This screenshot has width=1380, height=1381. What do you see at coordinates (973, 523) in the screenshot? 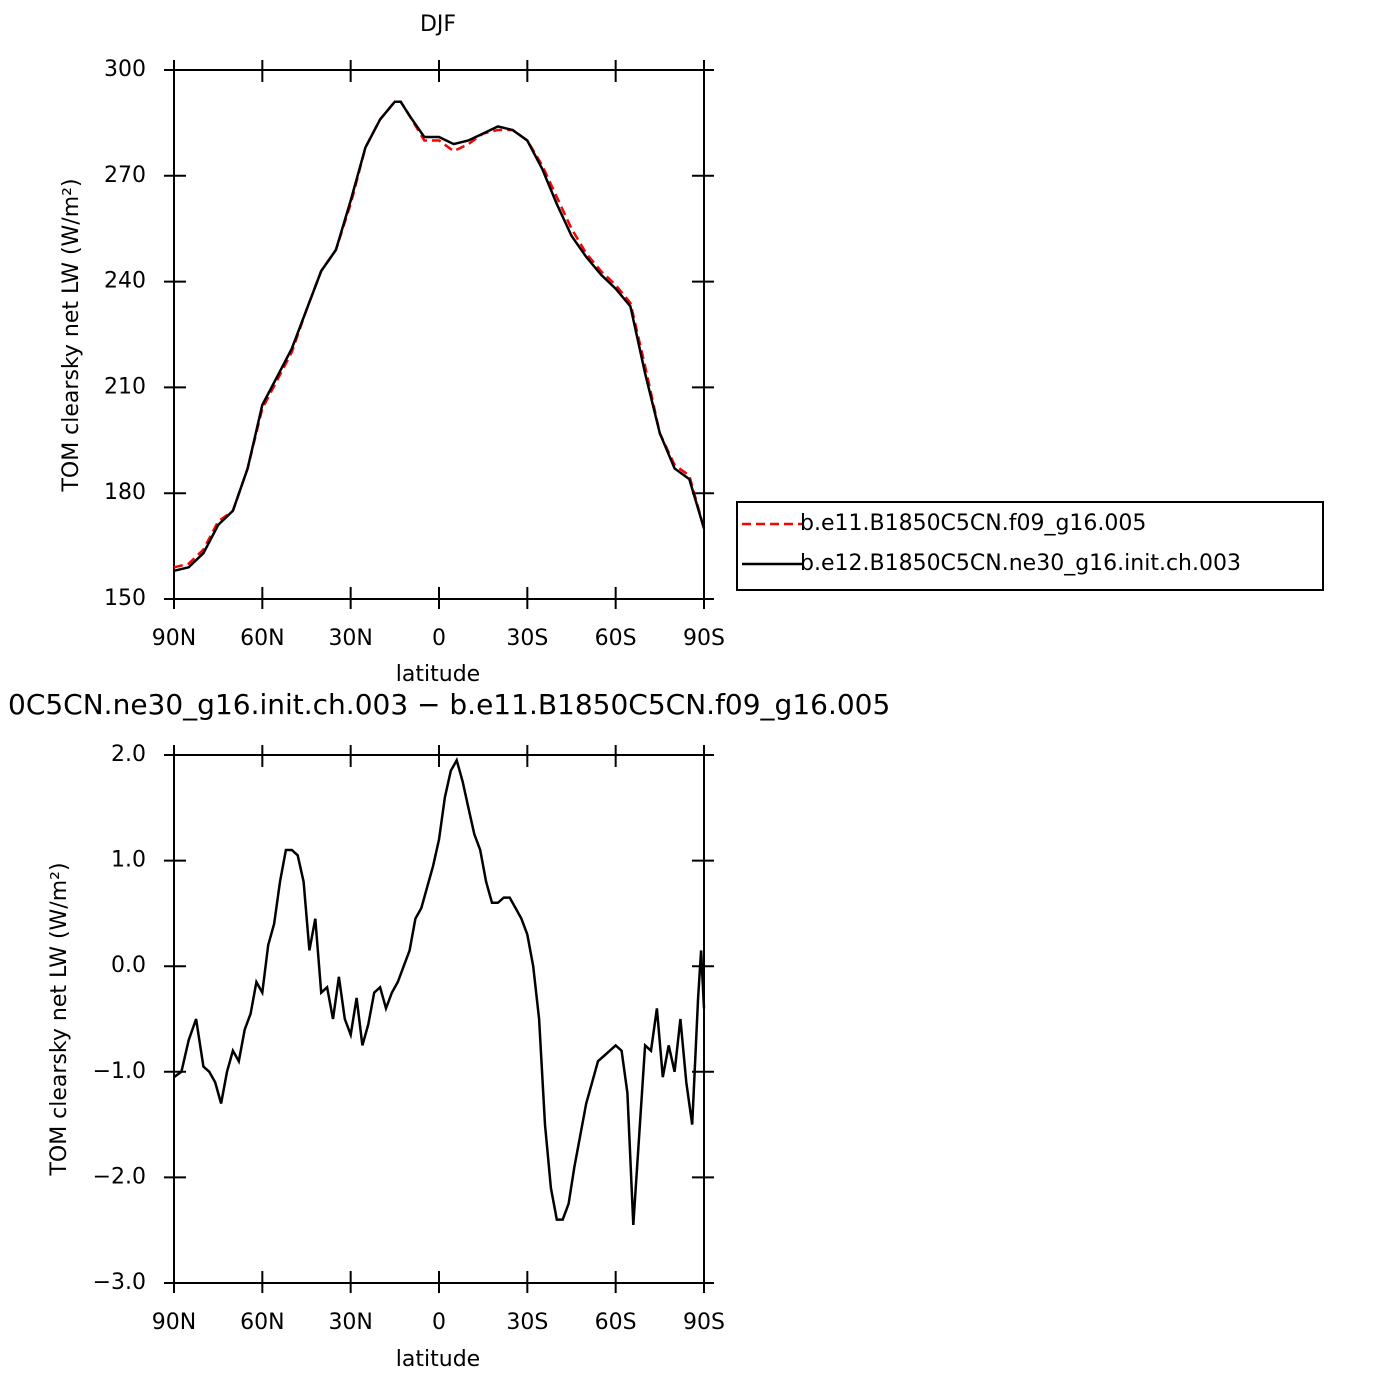
I see `legend-label: b.e11.B1850C5CN.f09_g16.005` at bounding box center [973, 523].